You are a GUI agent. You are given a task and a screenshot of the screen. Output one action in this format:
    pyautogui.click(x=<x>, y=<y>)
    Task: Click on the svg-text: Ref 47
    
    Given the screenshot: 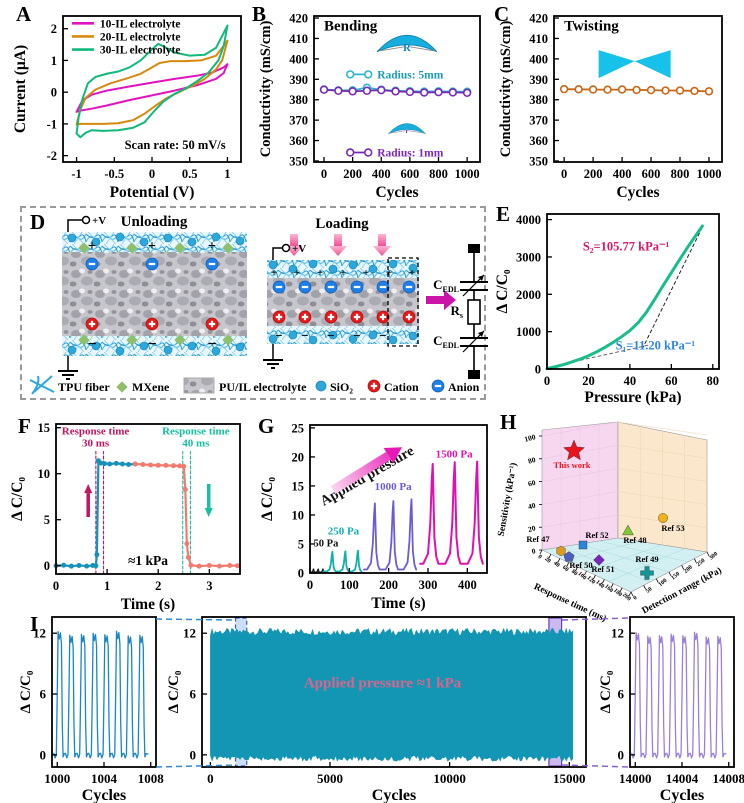 What is the action you would take?
    pyautogui.click(x=538, y=539)
    